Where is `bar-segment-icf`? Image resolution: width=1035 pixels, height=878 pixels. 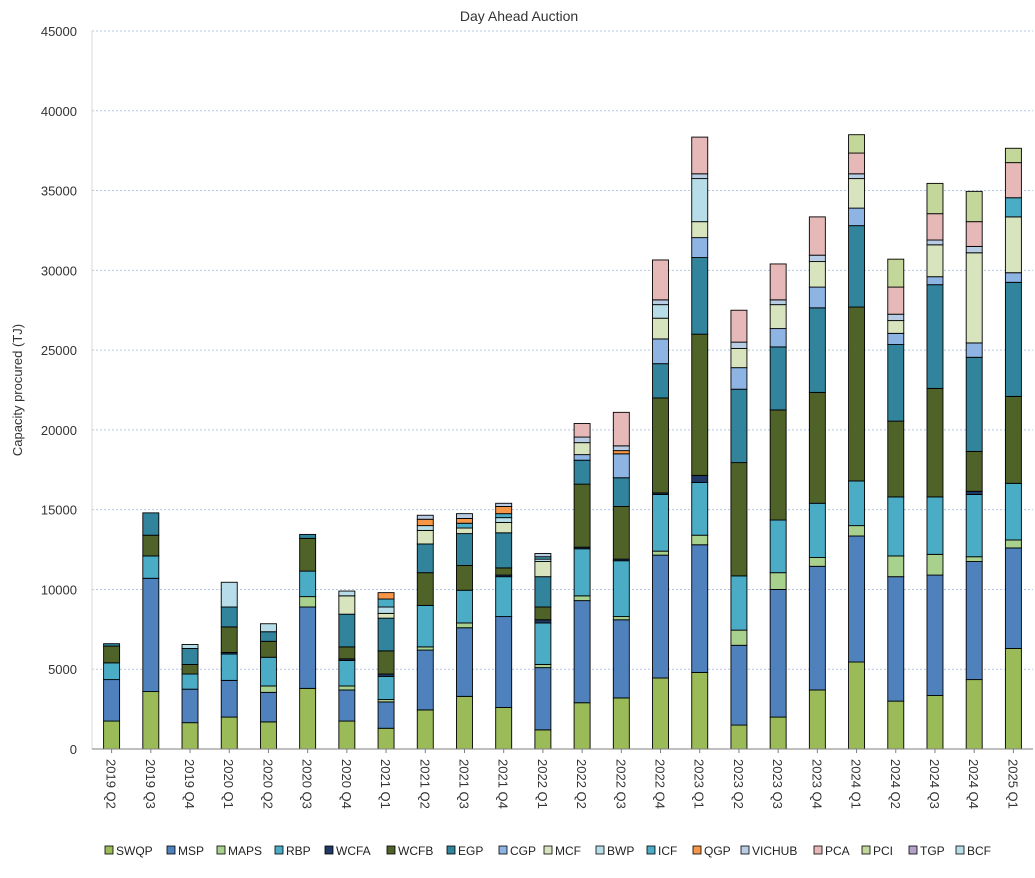
bar-segment-icf is located at coordinates (504, 516).